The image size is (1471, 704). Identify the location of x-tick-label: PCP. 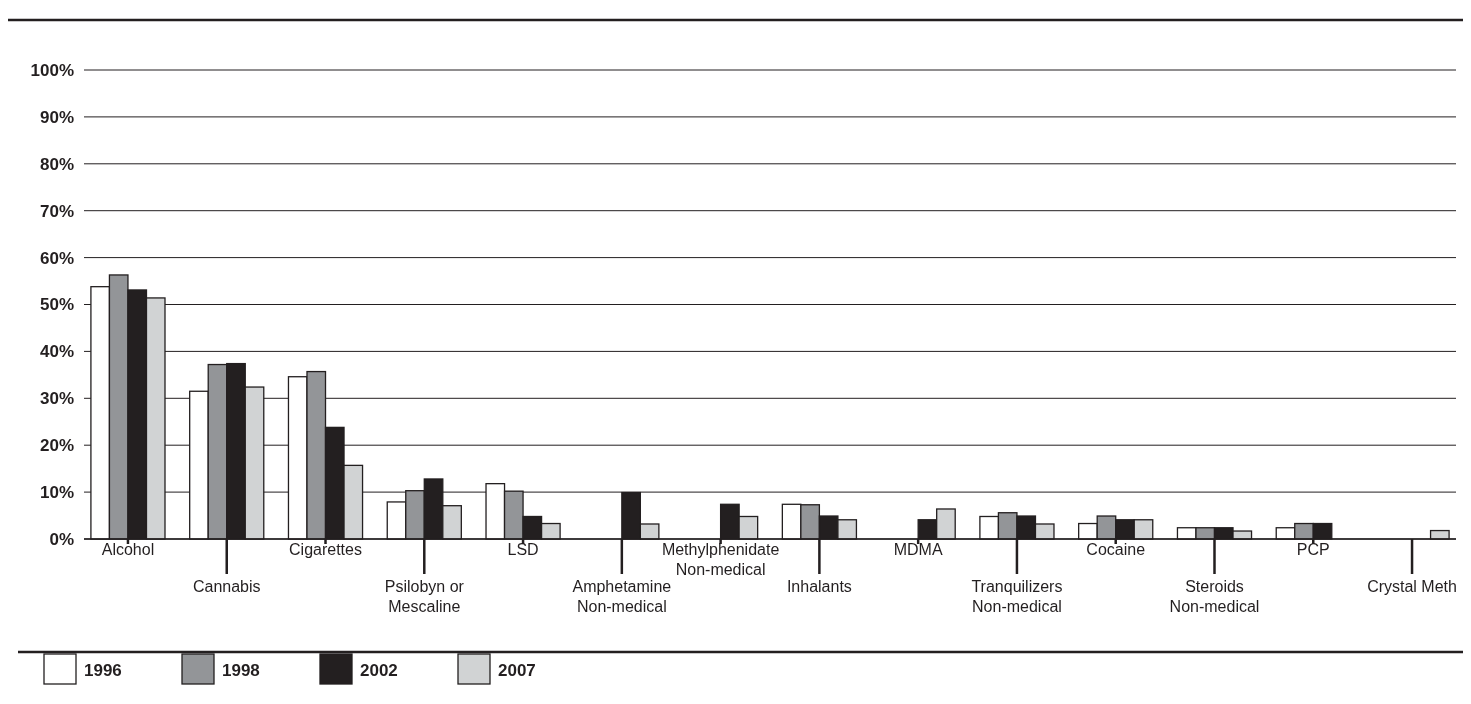
(1313, 549).